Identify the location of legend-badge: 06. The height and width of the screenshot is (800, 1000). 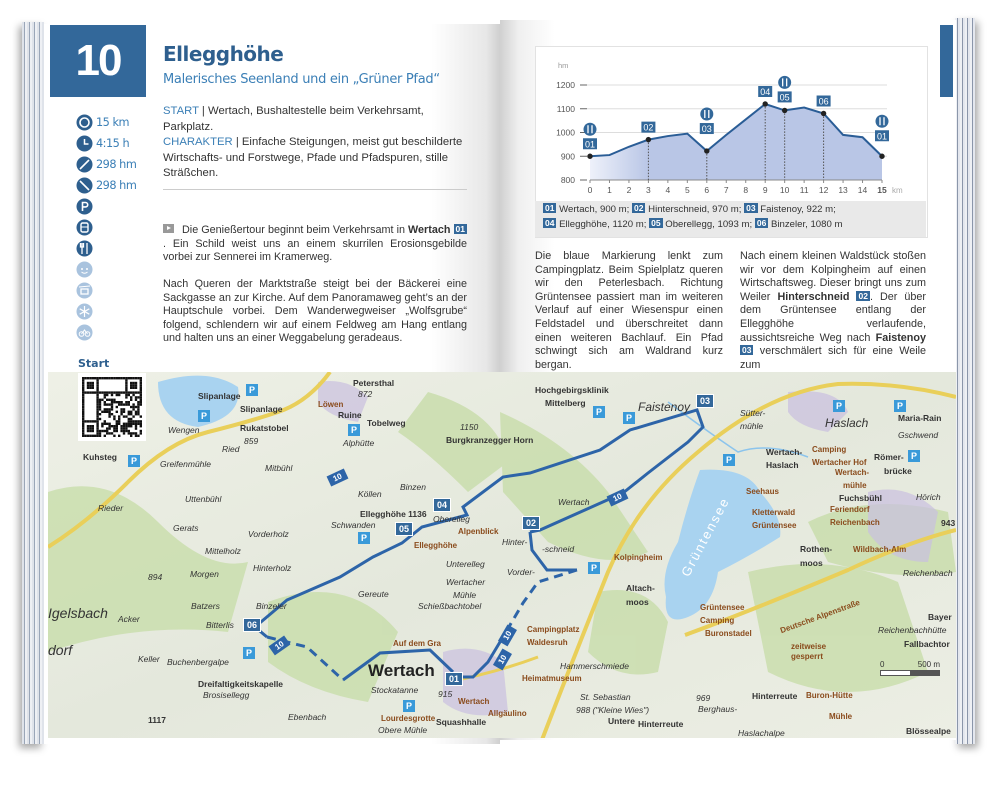
(761, 223).